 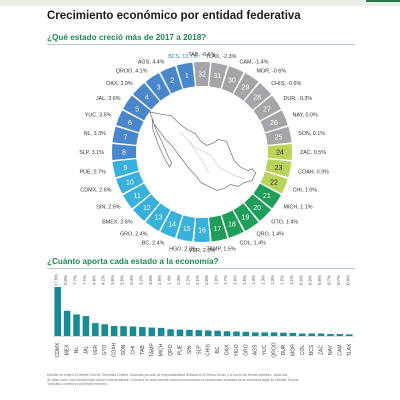 What do you see at coordinates (209, 349) in the screenshot?
I see `bar-category-label: CHIS` at bounding box center [209, 349].